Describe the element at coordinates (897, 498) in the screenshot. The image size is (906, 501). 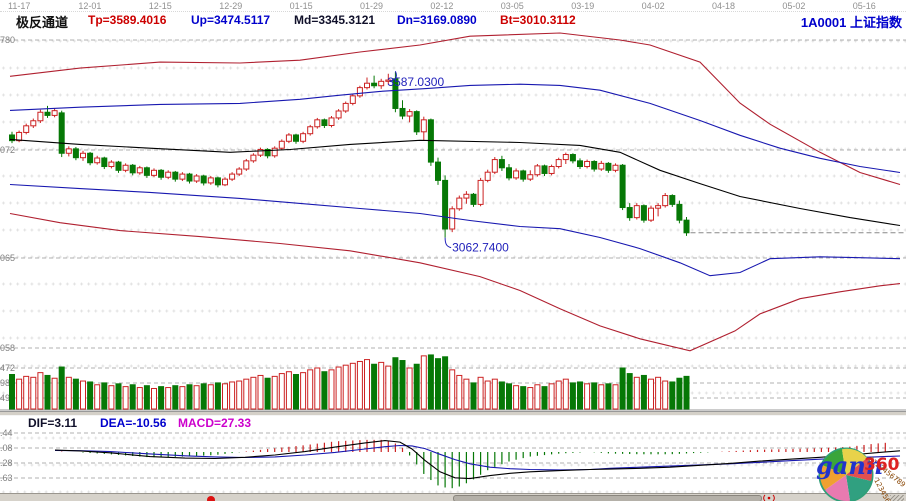
I see `resize-grip` at that location.